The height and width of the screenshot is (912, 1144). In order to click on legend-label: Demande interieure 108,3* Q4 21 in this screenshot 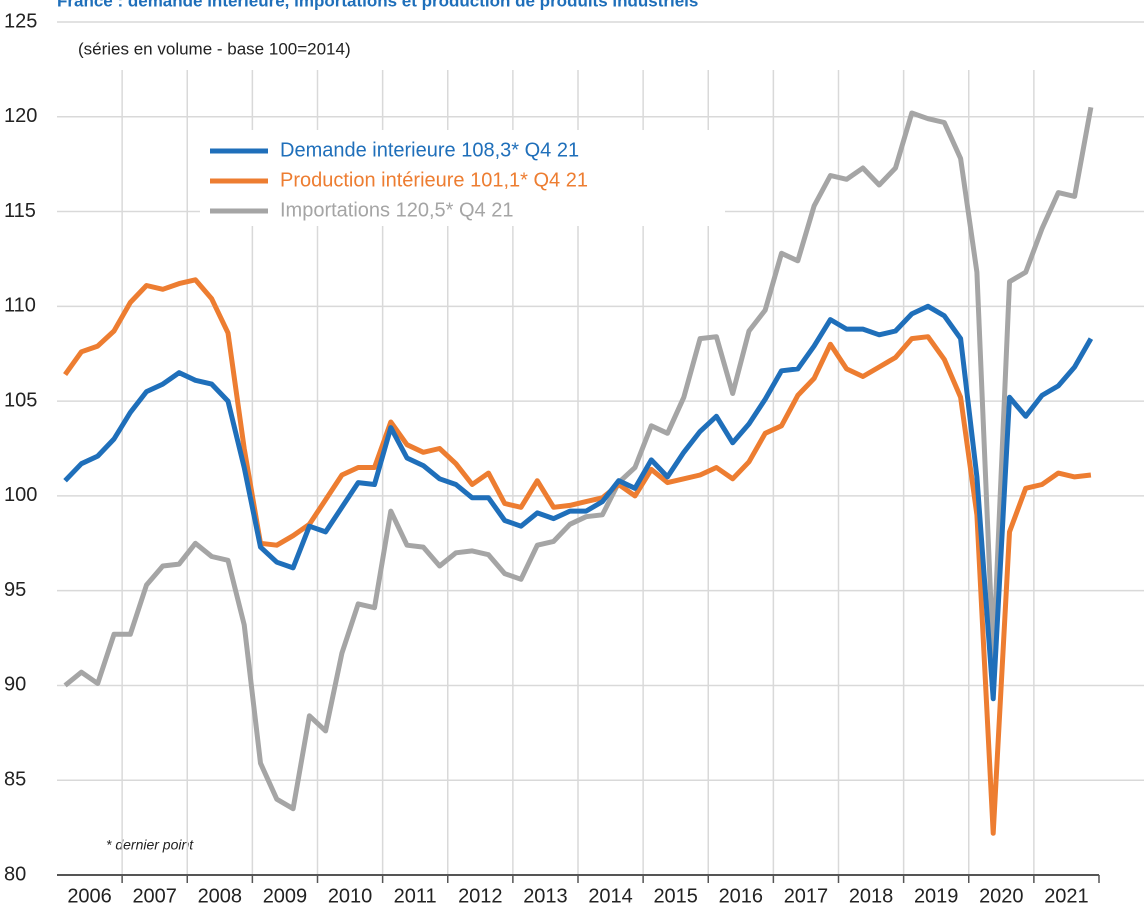, I will do `click(429, 150)`.